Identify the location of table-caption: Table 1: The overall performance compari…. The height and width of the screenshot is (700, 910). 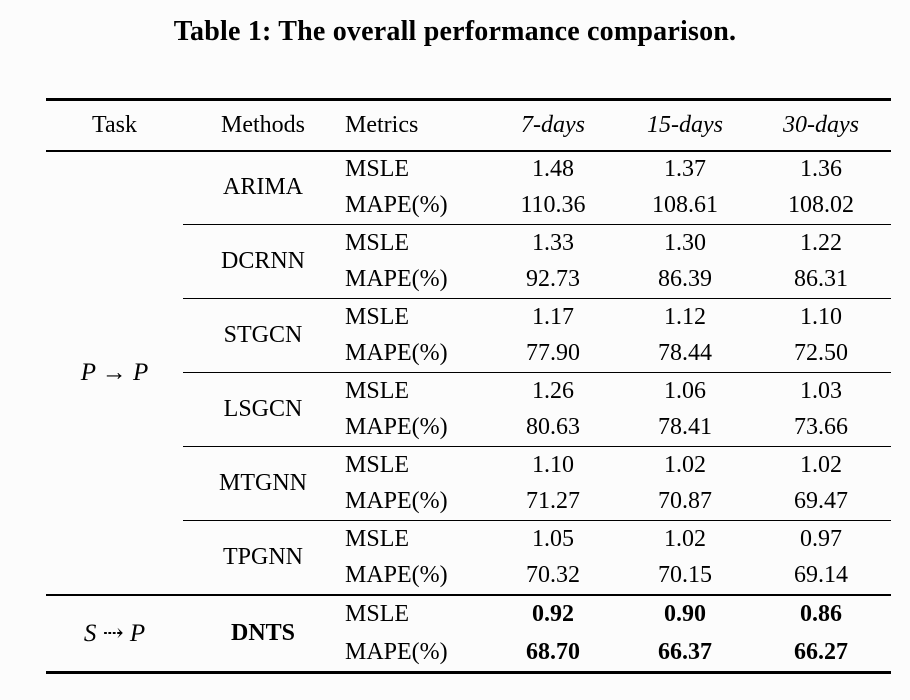
(455, 31).